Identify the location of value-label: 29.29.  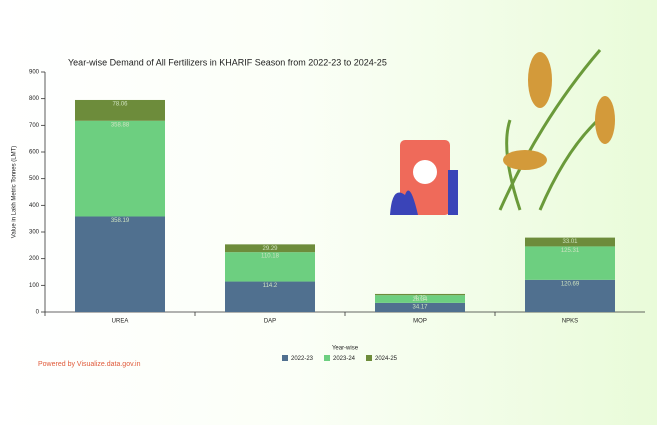
(270, 249).